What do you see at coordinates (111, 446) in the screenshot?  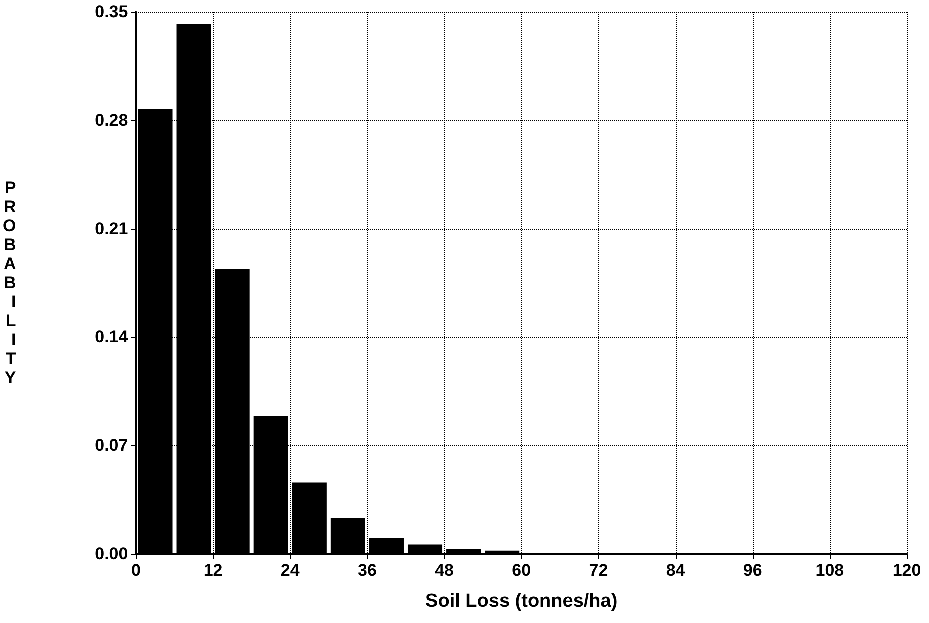 I see `y-tick-label: 0.07` at bounding box center [111, 446].